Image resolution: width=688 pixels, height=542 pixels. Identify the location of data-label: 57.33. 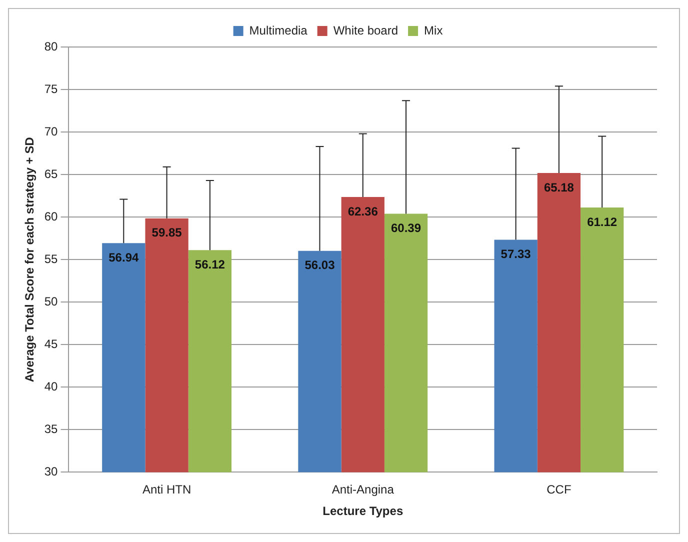
(516, 254).